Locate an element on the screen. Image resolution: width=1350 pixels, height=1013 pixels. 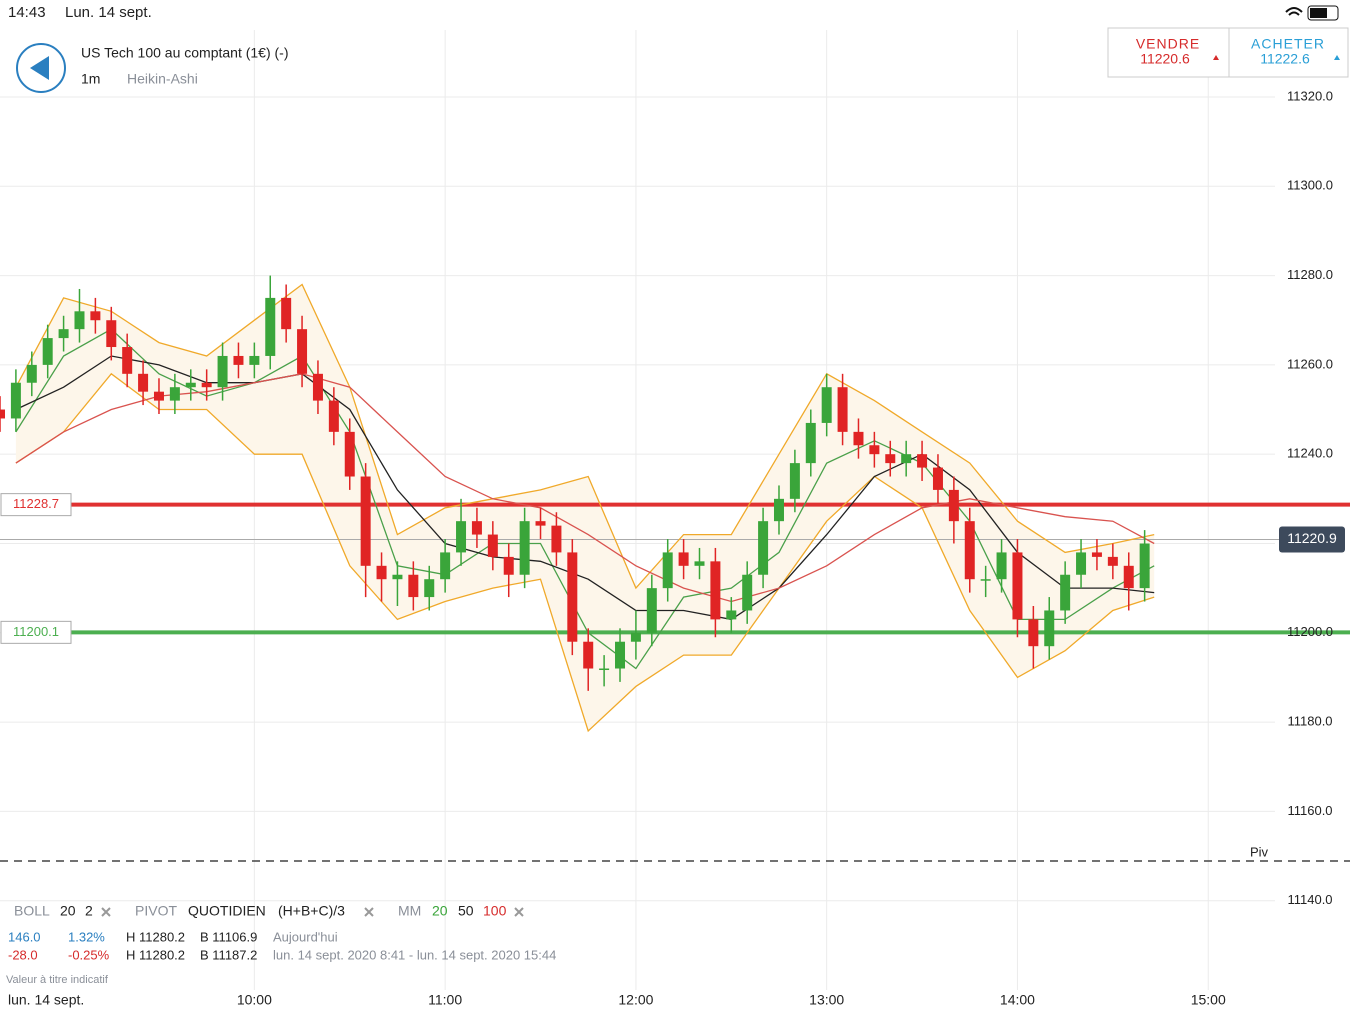
battery-level is located at coordinates (1318, 13).